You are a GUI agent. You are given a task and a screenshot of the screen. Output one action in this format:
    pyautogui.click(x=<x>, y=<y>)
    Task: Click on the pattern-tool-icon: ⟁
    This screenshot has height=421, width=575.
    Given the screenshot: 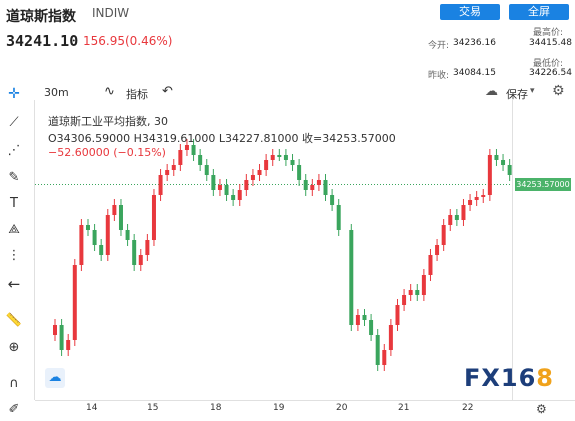 What is the action you would take?
    pyautogui.click(x=14, y=229)
    